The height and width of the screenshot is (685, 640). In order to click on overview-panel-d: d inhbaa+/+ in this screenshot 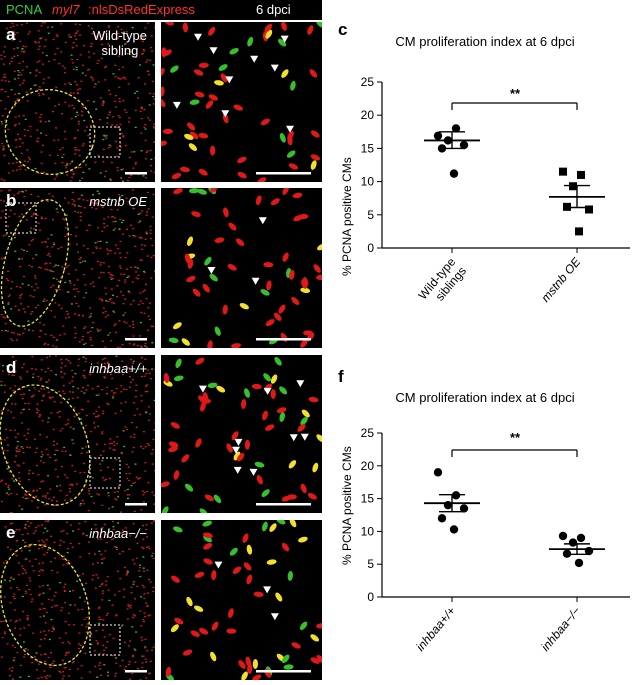, I will do `click(77, 434)`.